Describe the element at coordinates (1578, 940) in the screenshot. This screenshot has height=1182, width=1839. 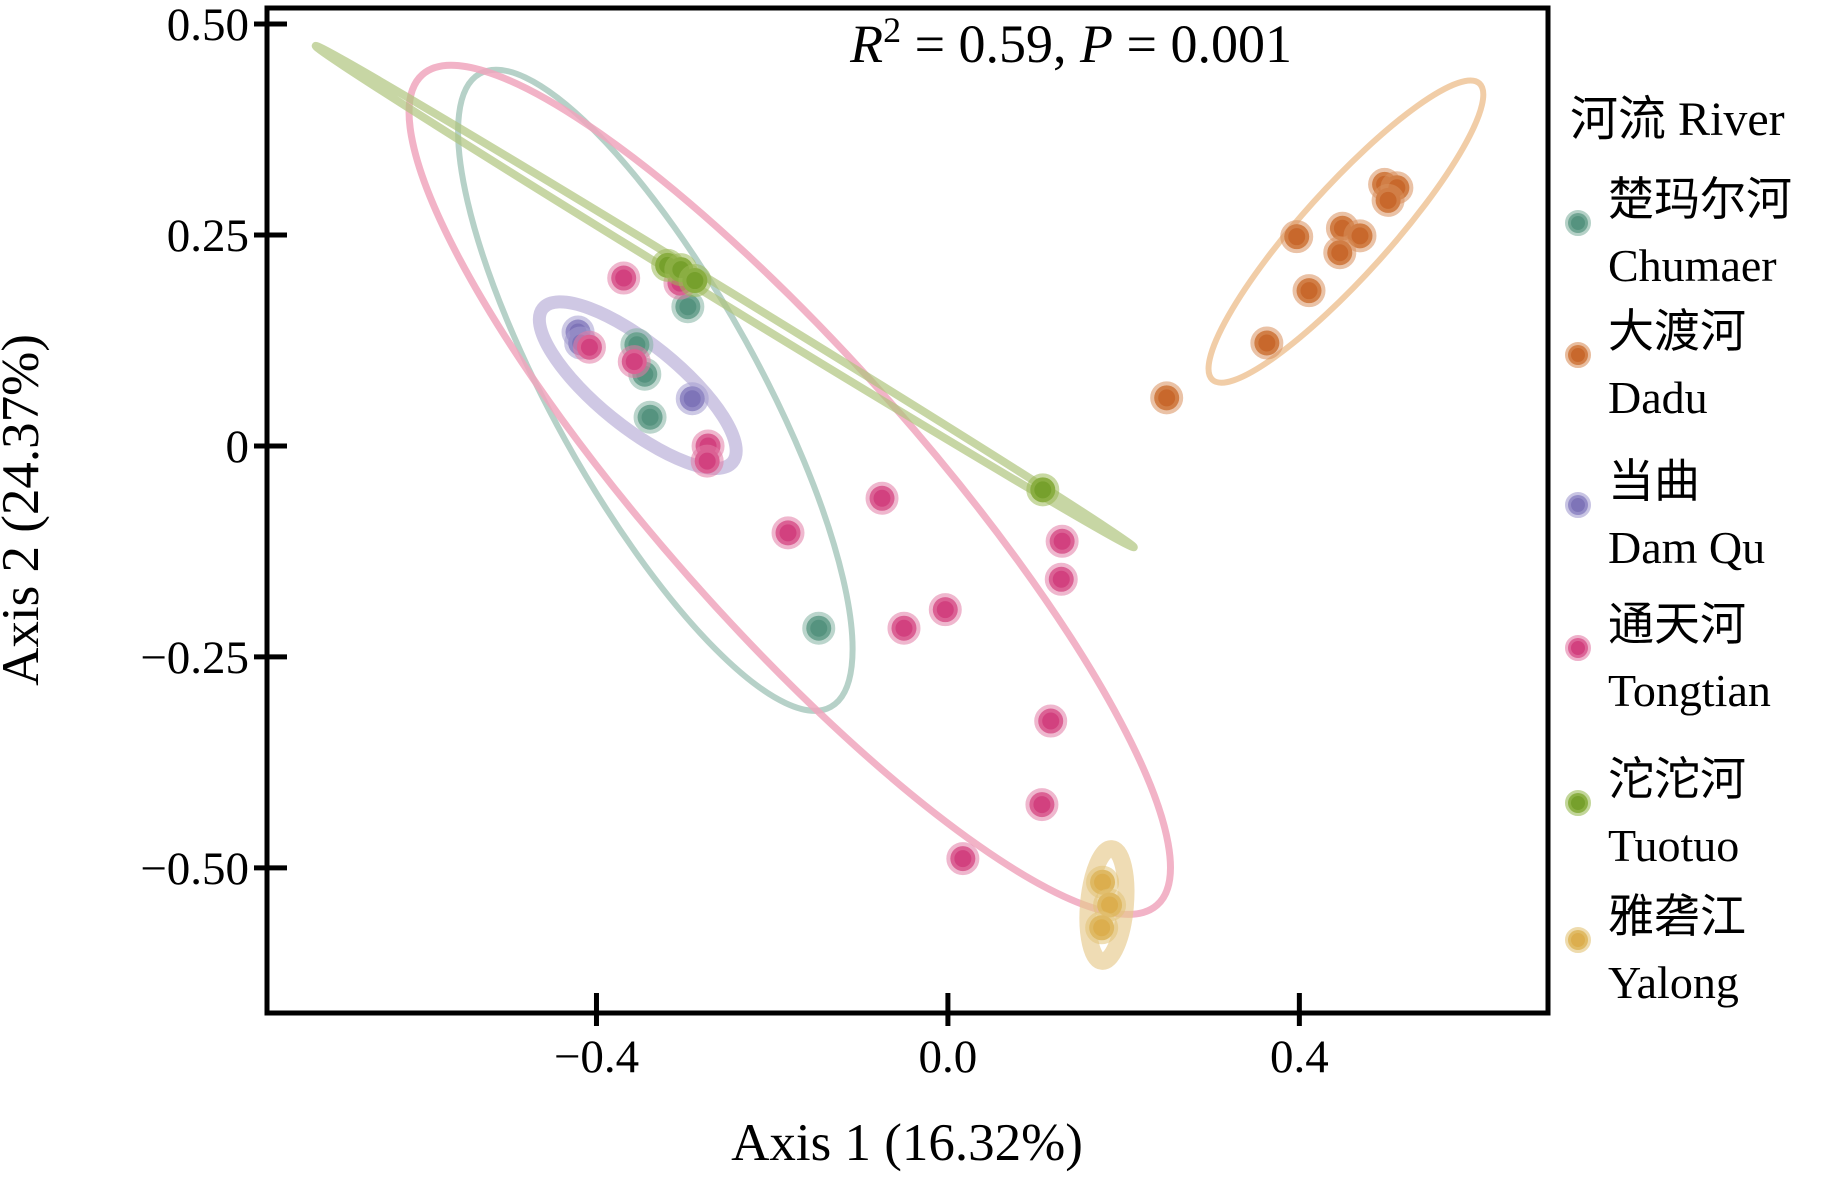
I see `legend-marker-yalong` at that location.